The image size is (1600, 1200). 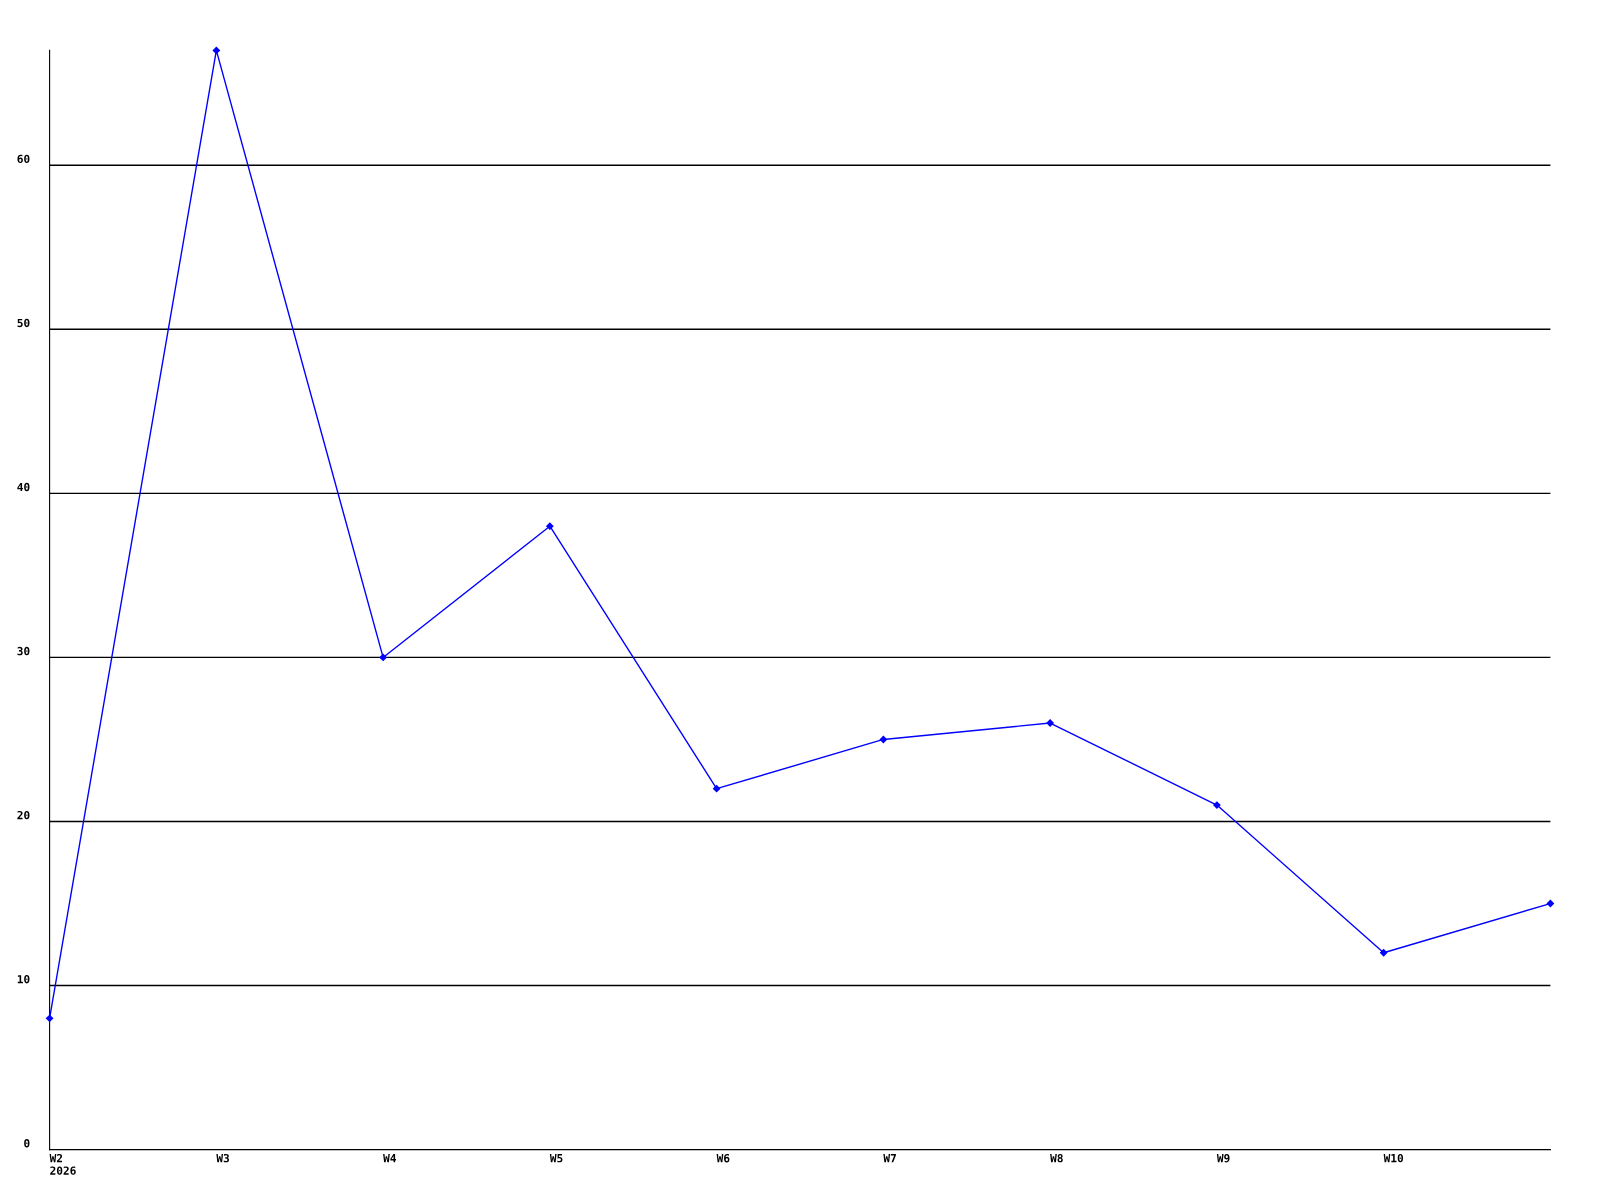 What do you see at coordinates (23, 979) in the screenshot?
I see `y-tick-label: 10` at bounding box center [23, 979].